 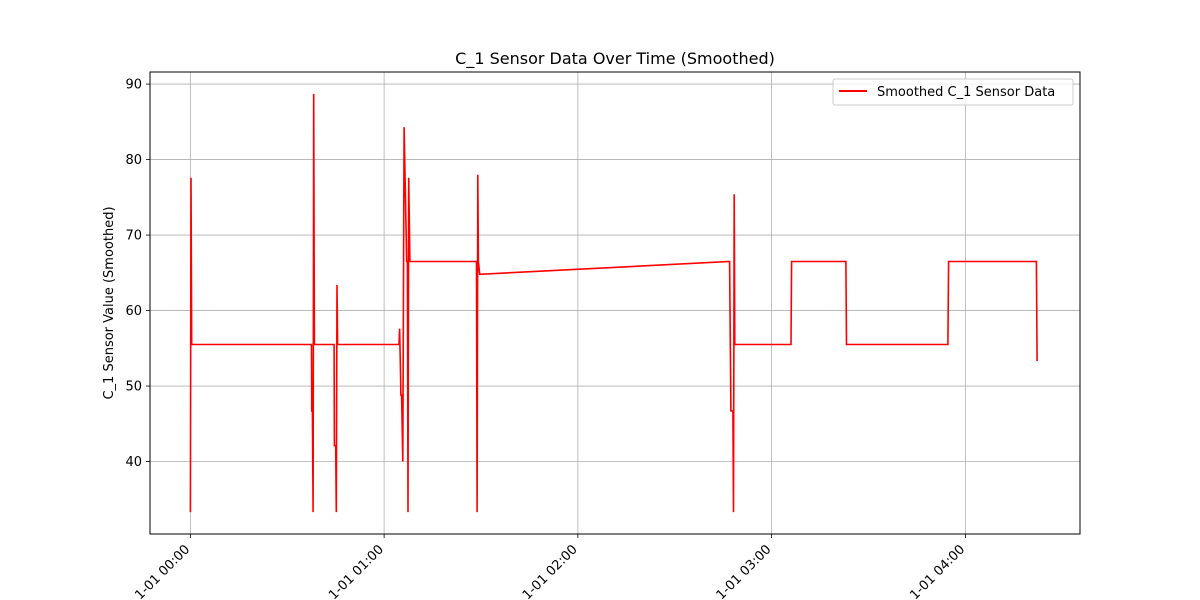 I want to click on x-tick-label: 1-01 00:00, so click(x=162, y=571).